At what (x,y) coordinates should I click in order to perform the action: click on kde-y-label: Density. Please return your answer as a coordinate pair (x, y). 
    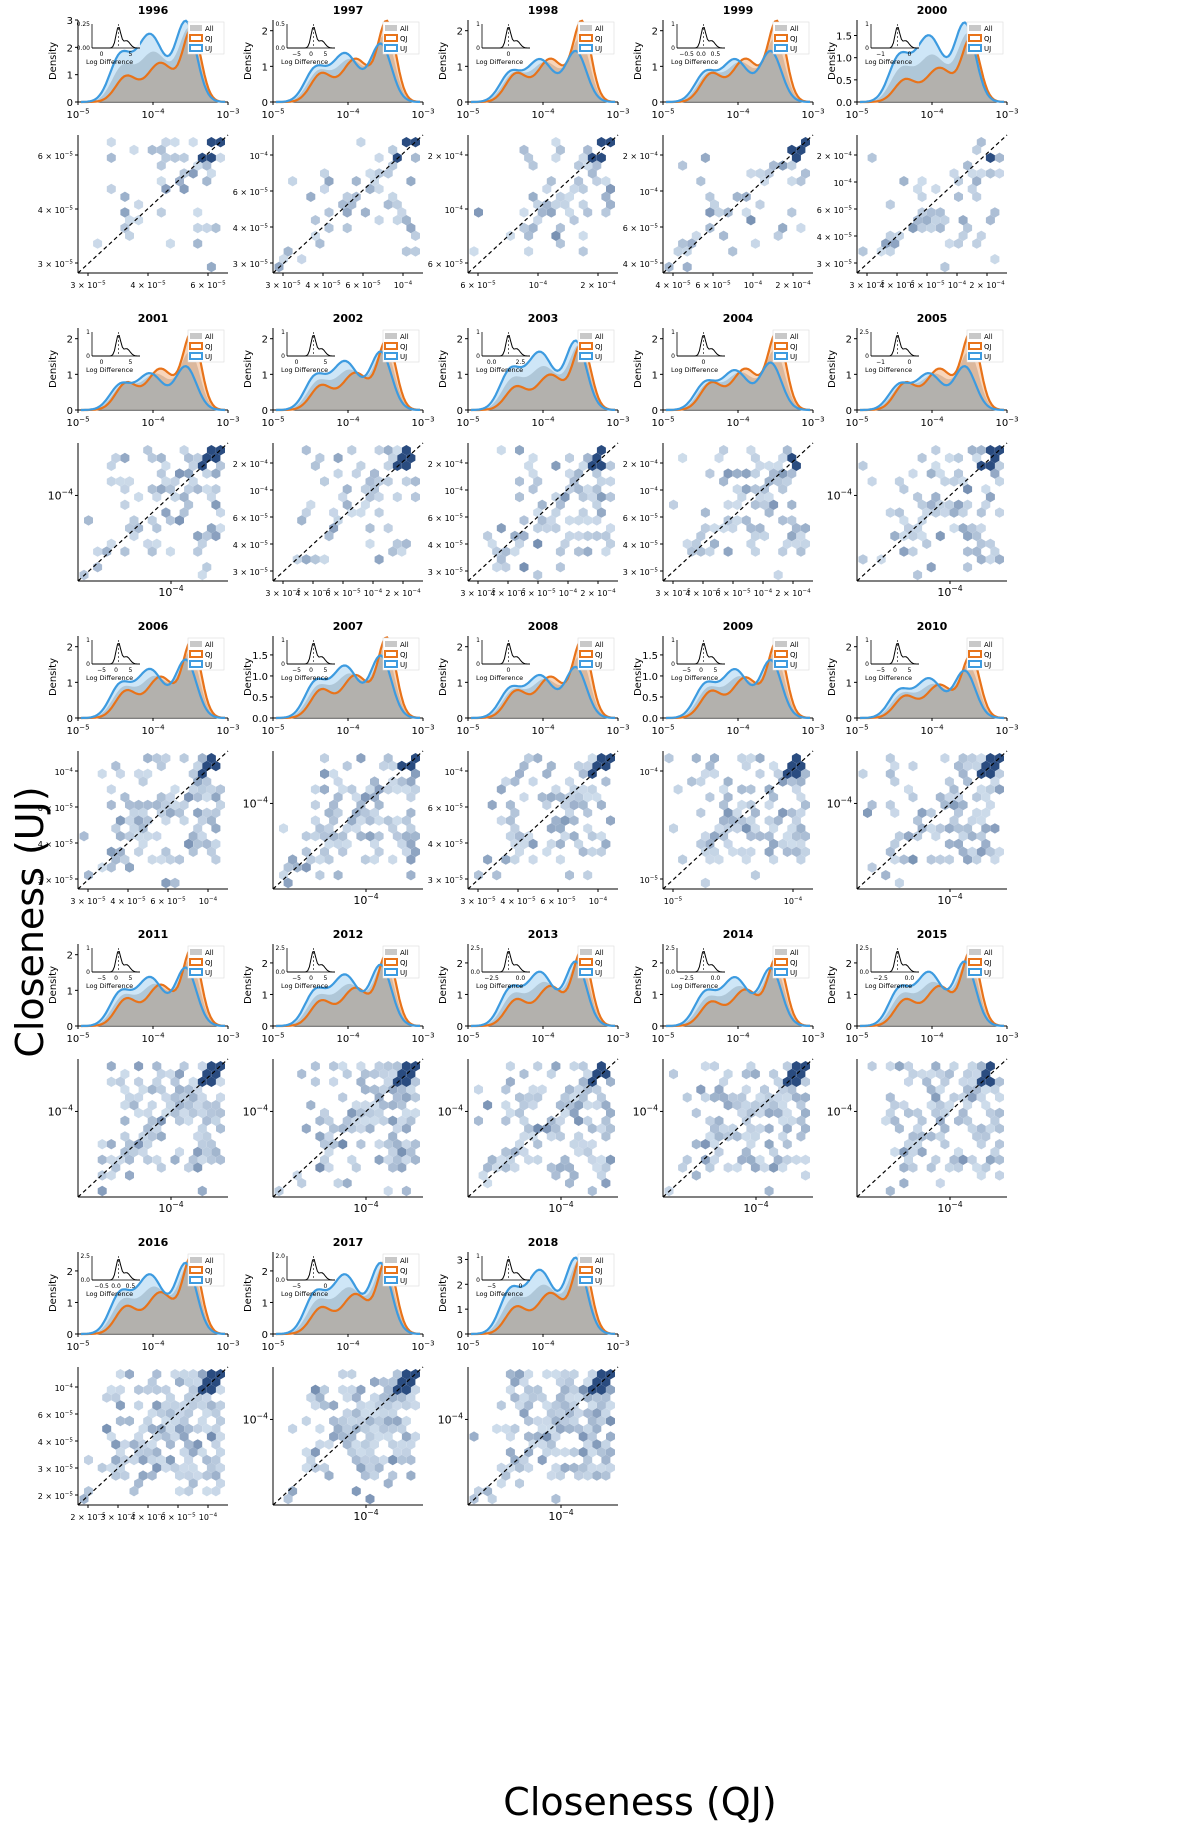
    Looking at the image, I should click on (638, 677).